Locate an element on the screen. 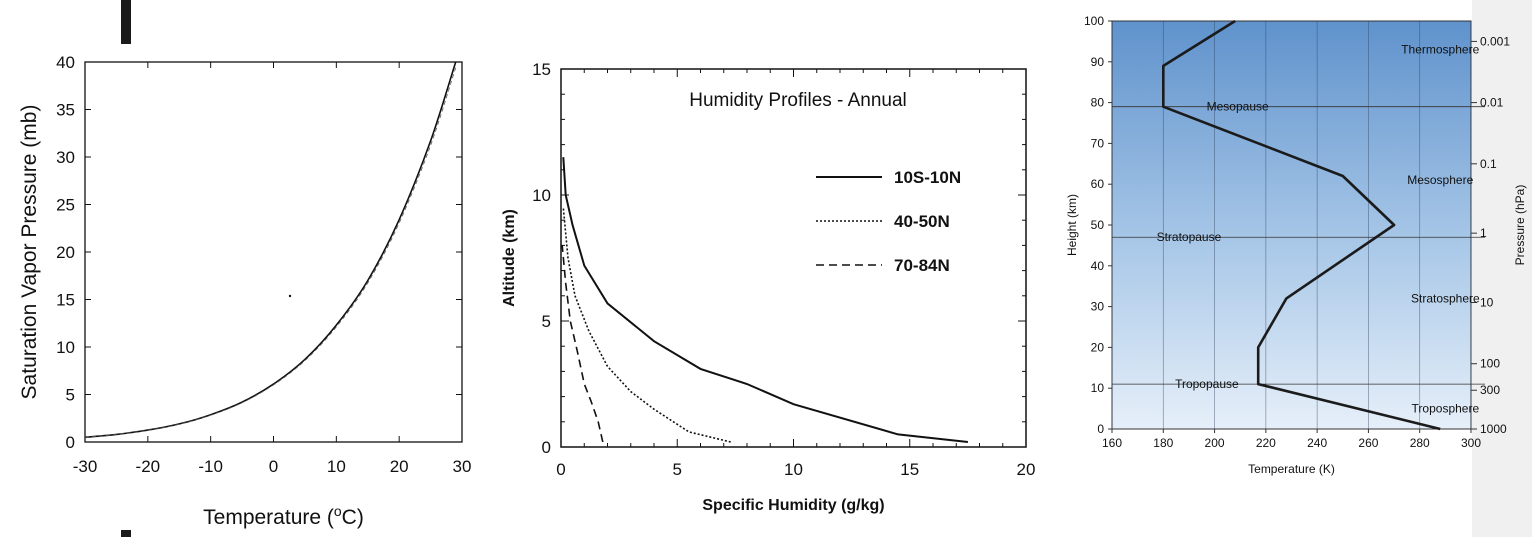 This screenshot has width=1532, height=537. x-tick-label: 260 is located at coordinates (1368, 443).